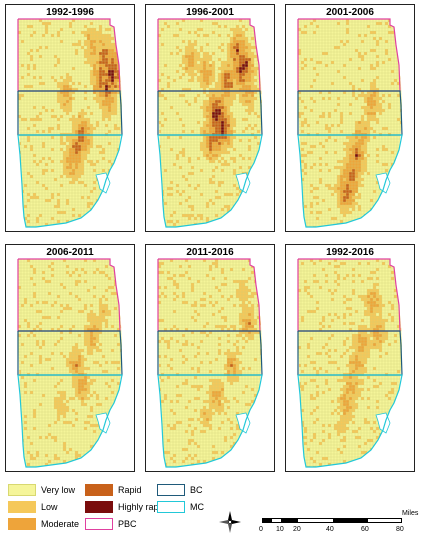  What do you see at coordinates (99, 490) in the screenshot?
I see `swatch-rapid` at bounding box center [99, 490].